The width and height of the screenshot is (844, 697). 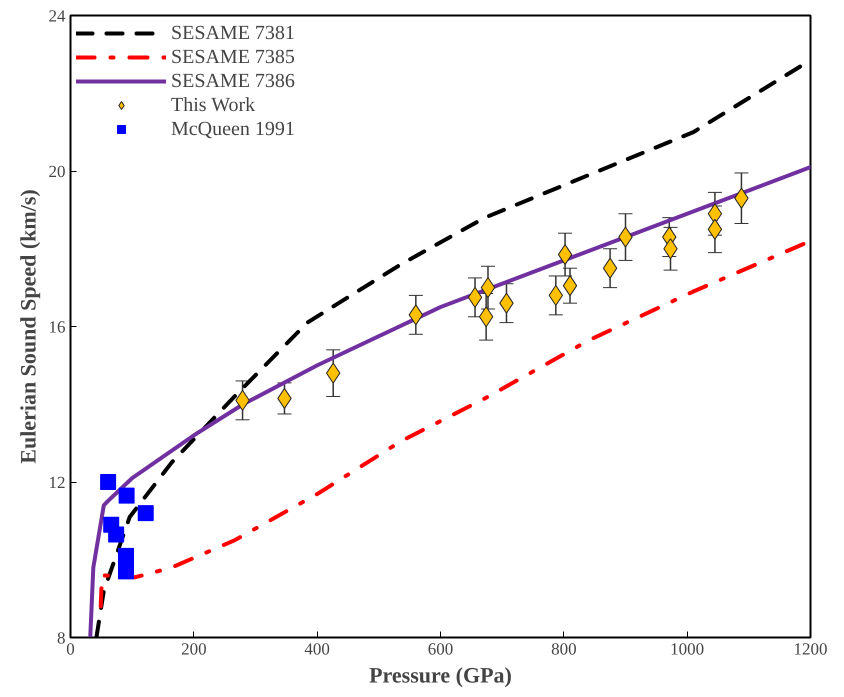 What do you see at coordinates (233, 57) in the screenshot?
I see `legend-label: SESAME 7385` at bounding box center [233, 57].